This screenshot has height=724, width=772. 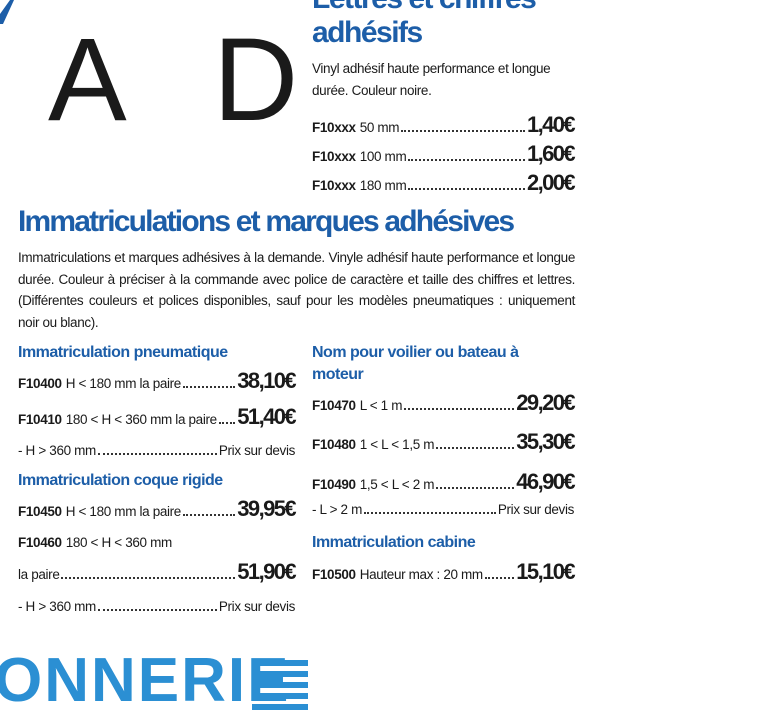 I want to click on desc: 180 < H < 360 mm la paire, so click(x=141, y=419).